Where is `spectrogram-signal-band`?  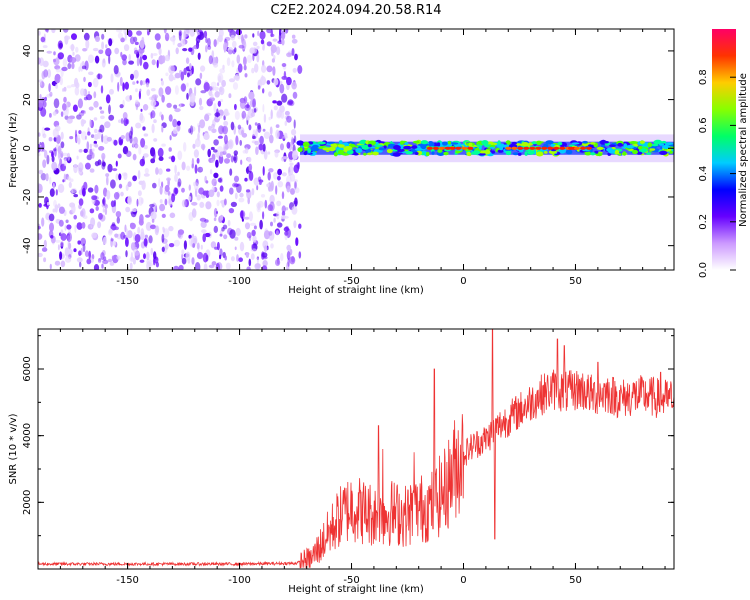 spectrogram-signal-band is located at coordinates (485, 148).